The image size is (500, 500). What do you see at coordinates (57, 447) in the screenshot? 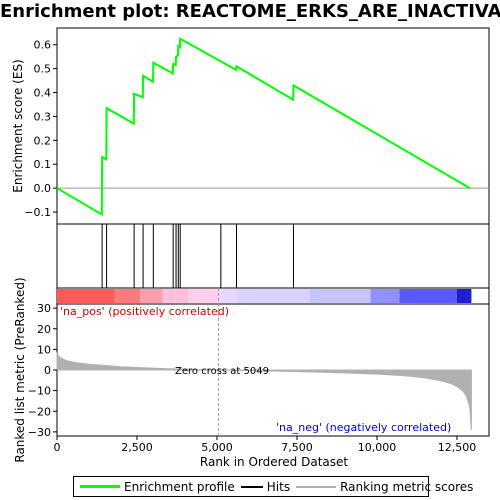
I see `metric-x-tick-label: 0` at bounding box center [57, 447].